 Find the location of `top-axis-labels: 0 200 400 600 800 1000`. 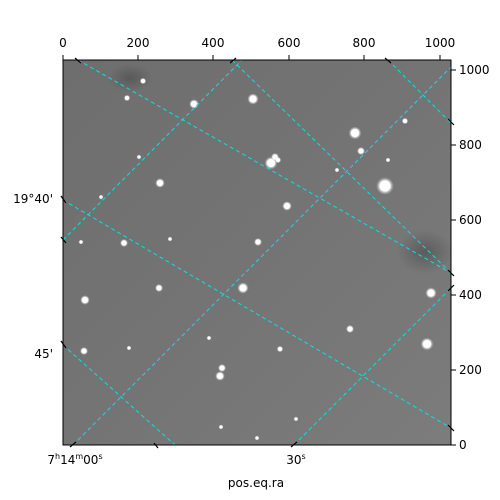

top-axis-labels: 0 200 400 600 800 1000 is located at coordinates (257, 43).